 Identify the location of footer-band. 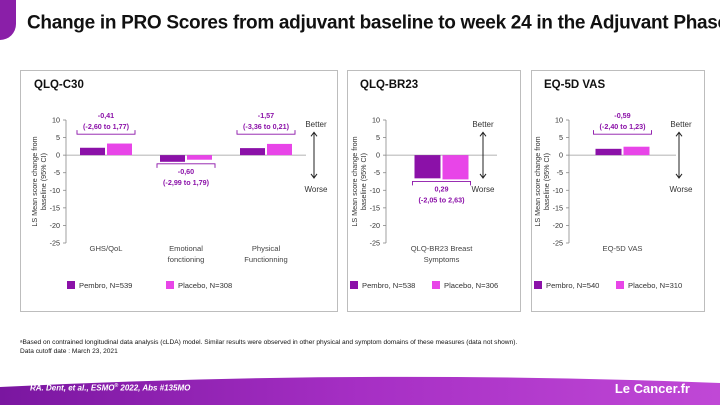
(360, 390).